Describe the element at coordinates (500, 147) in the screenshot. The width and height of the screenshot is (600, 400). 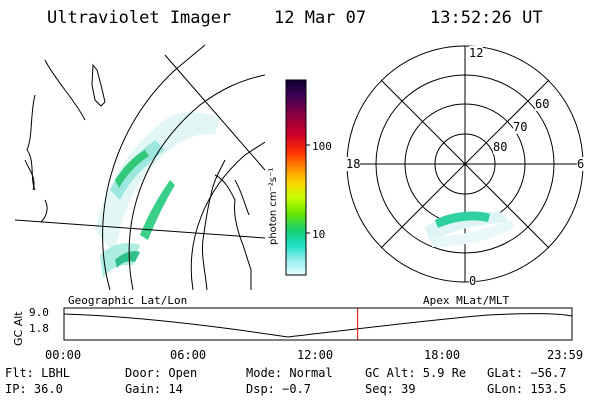
I see `mlat-label-80: 80` at that location.